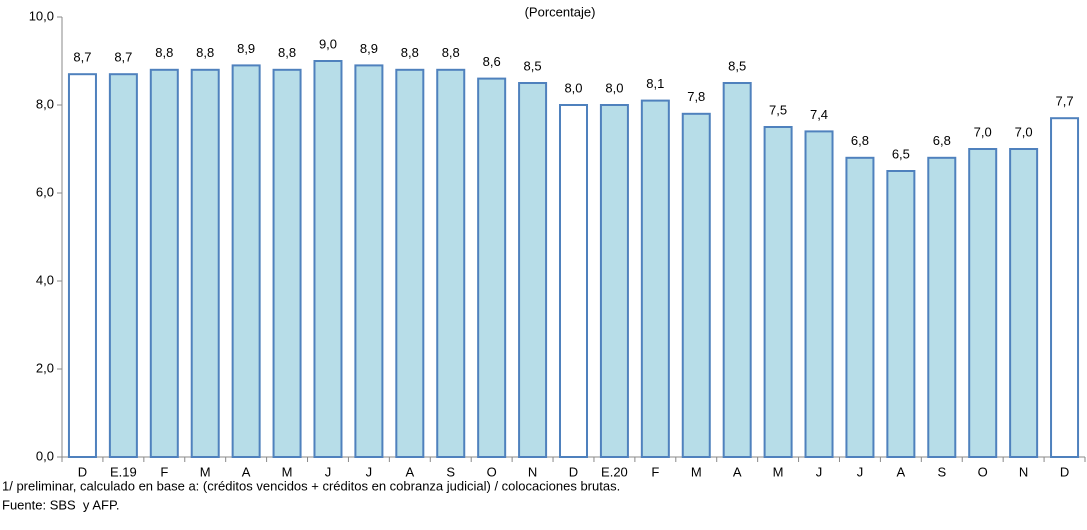  Describe the element at coordinates (492, 61) in the screenshot. I see `value-label: 8,6` at that location.